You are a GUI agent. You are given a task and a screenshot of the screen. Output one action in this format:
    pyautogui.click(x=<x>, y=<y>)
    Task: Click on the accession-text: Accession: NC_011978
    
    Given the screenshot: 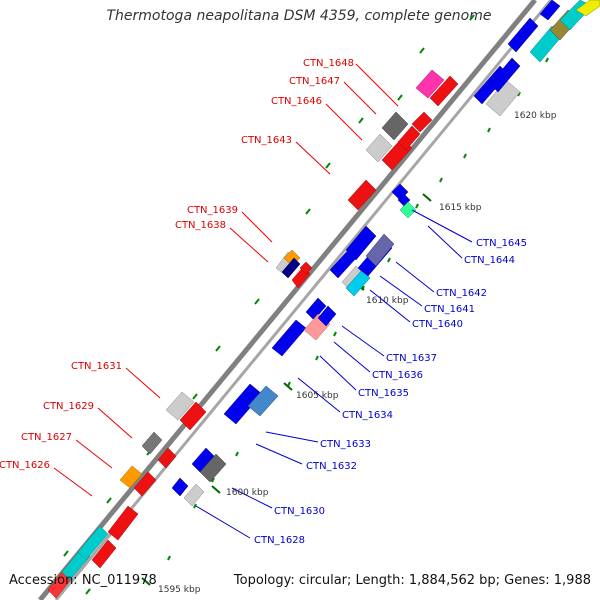 What is the action you would take?
    pyautogui.click(x=83, y=580)
    